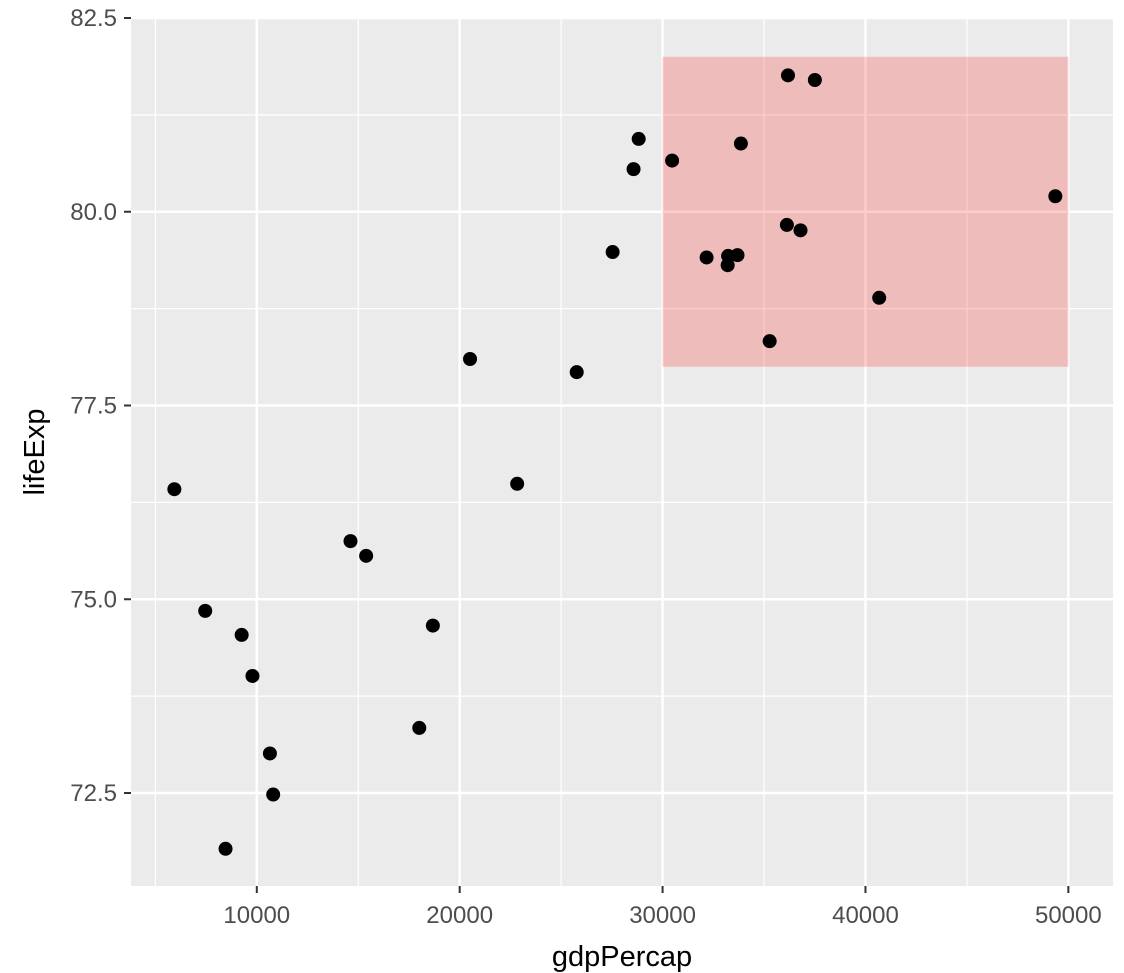 This screenshot has height=973, width=1124. I want to click on x-tick-label: 40000, so click(865, 915).